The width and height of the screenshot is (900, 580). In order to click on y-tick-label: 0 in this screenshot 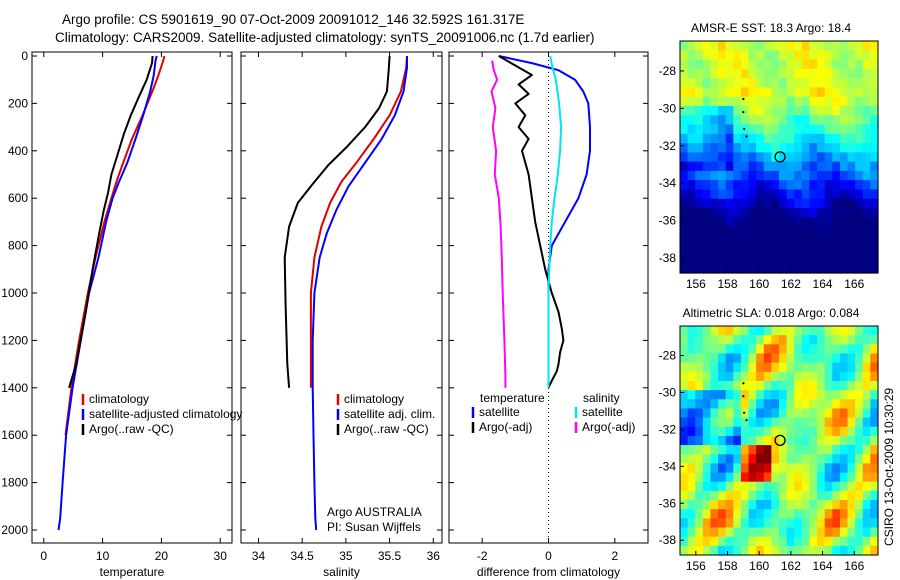, I will do `click(24, 56)`.